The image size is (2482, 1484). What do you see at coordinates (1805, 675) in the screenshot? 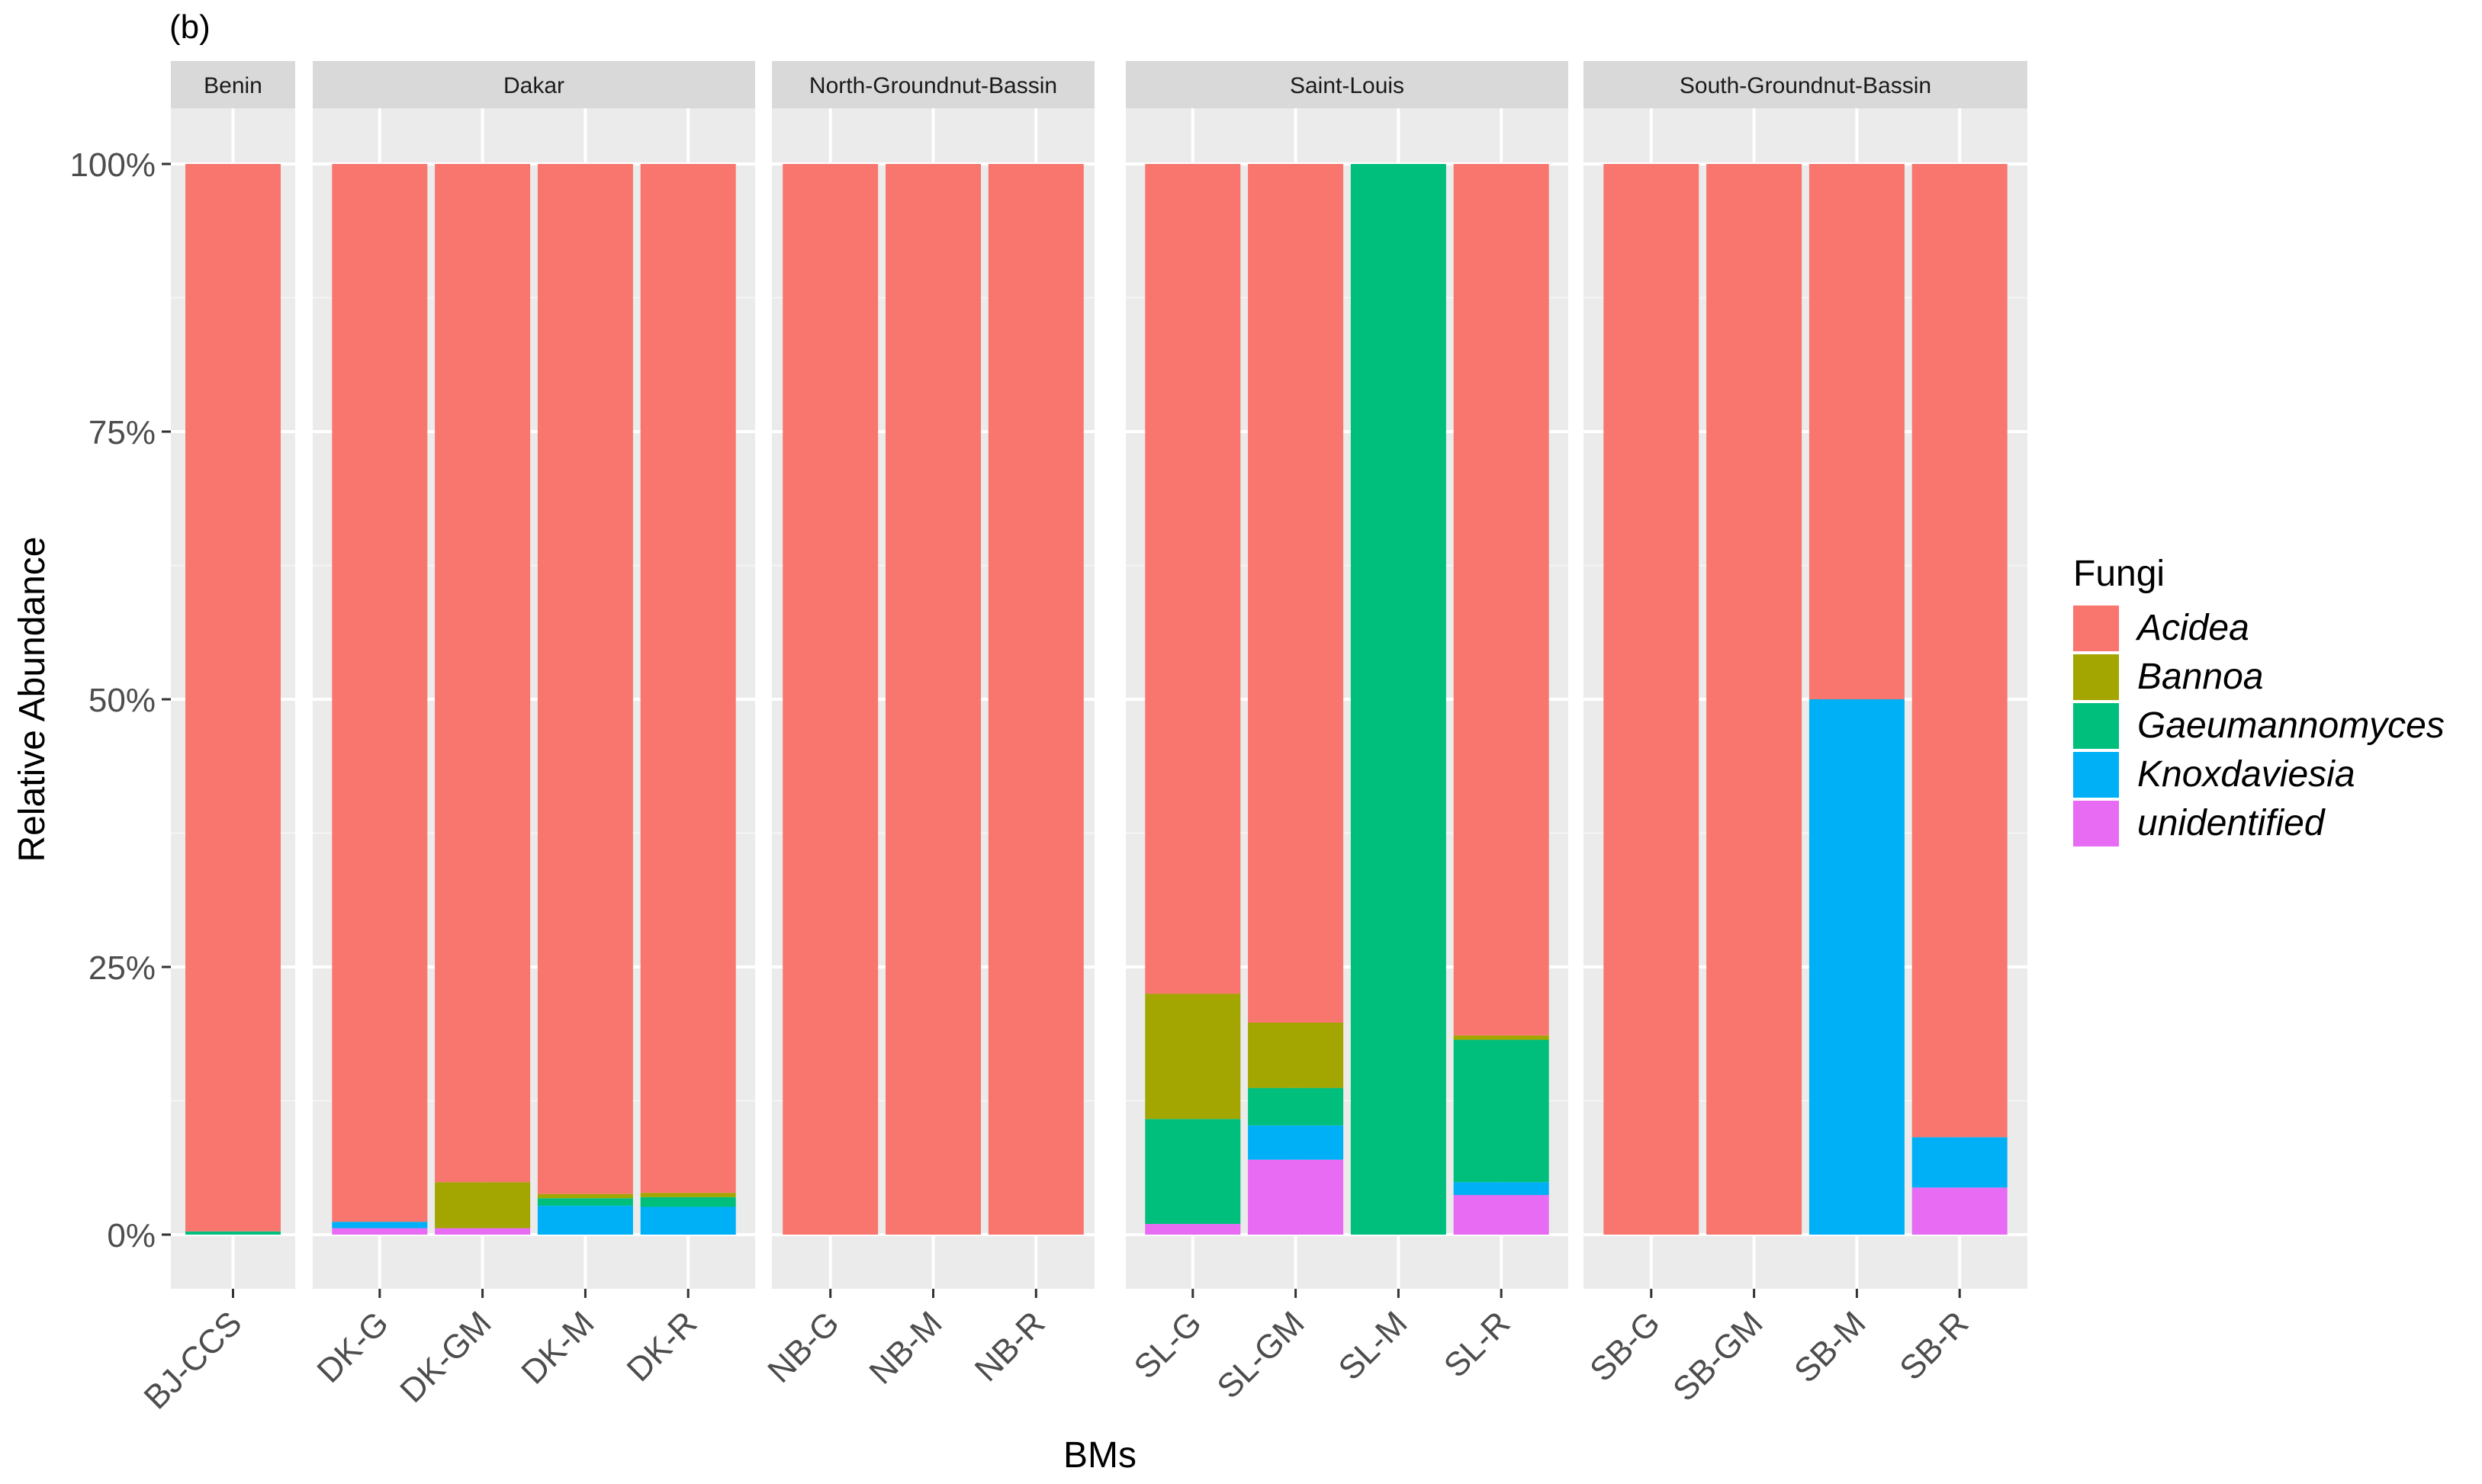
I see `facet-panel: South-Groundnut-Bassin` at bounding box center [1805, 675].